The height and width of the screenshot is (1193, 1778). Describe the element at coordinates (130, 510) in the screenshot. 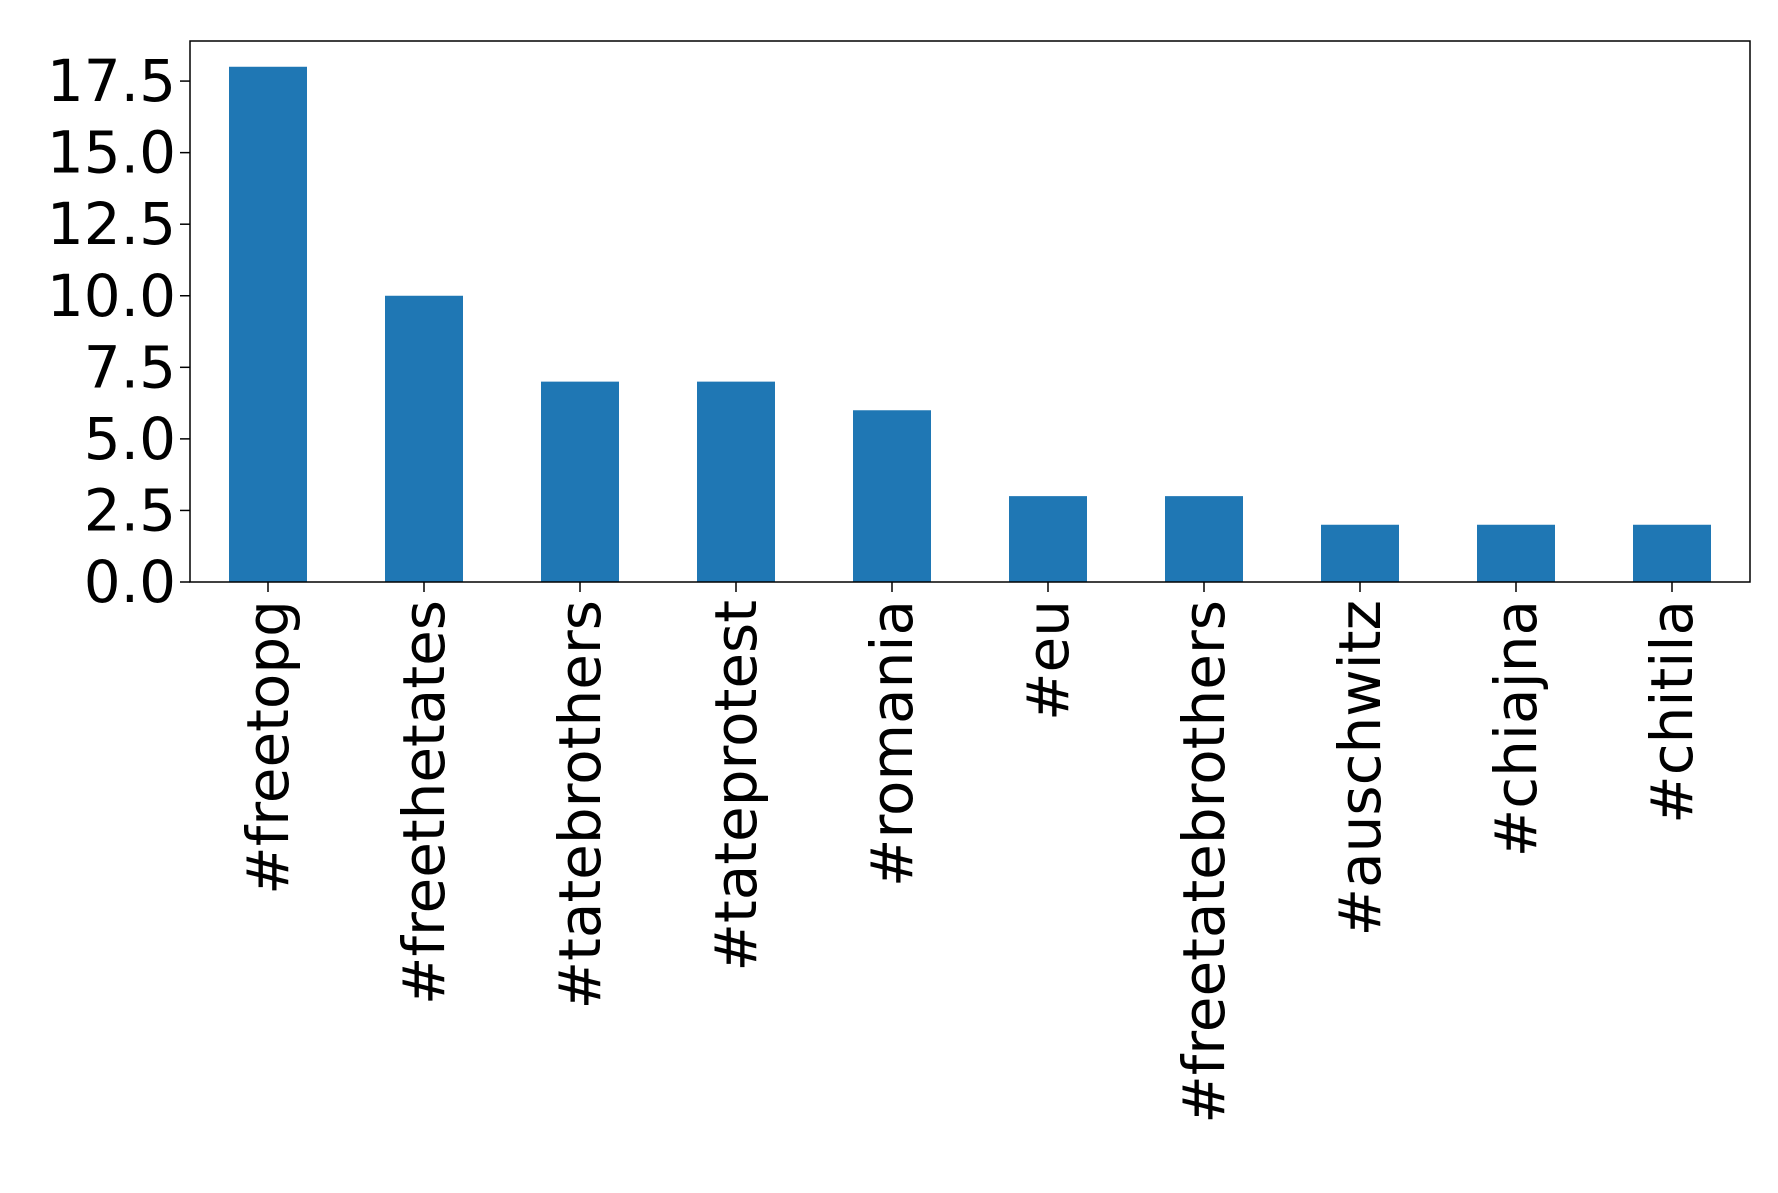

I see `y-tick-label: 2.5` at that location.